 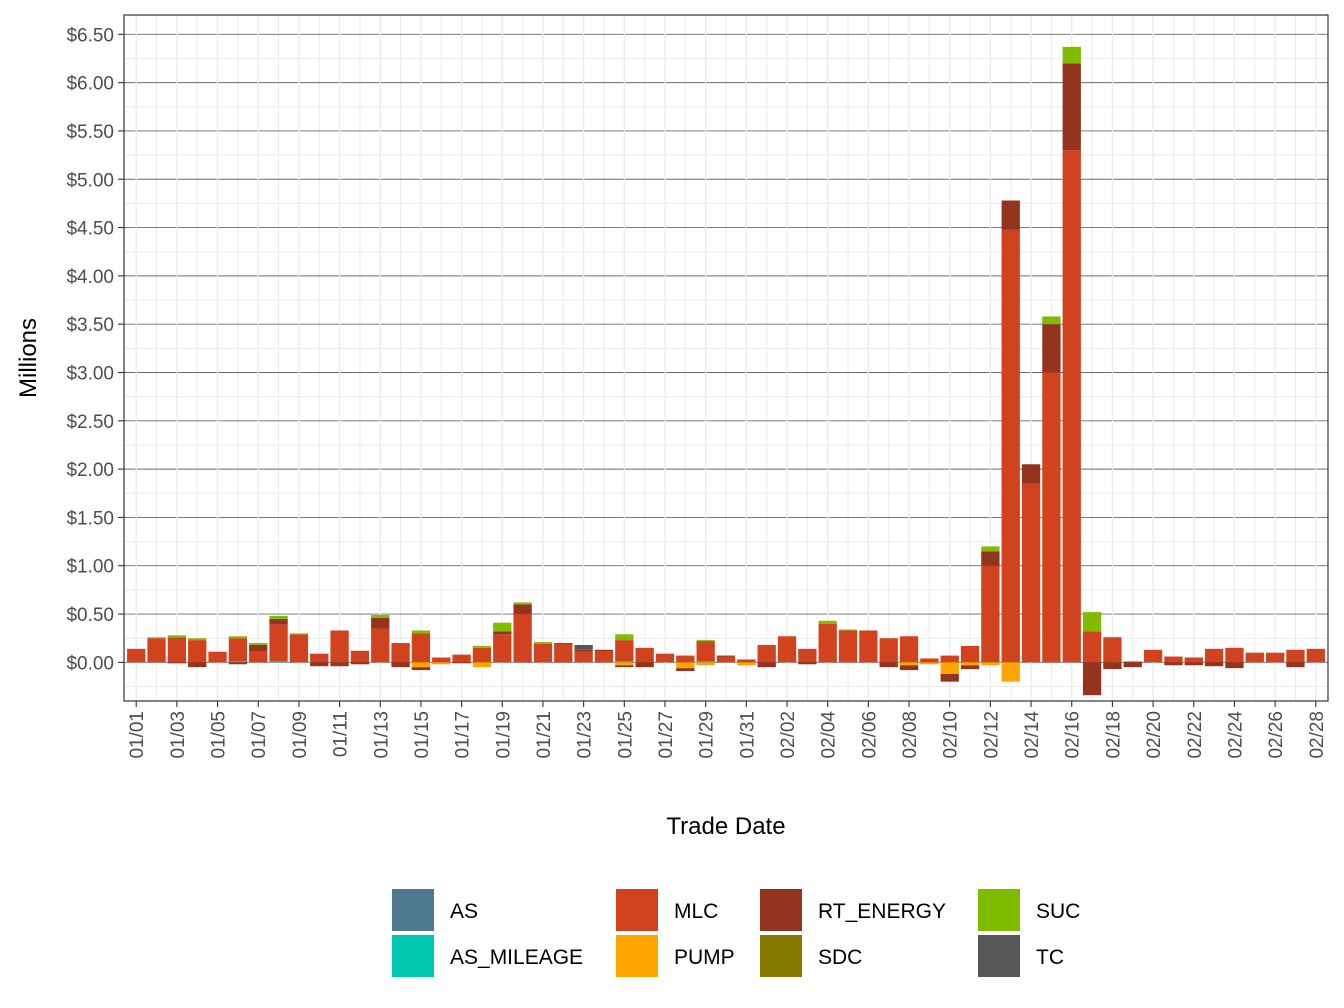 I want to click on x-tick-label: 02/20, so click(x=1154, y=735).